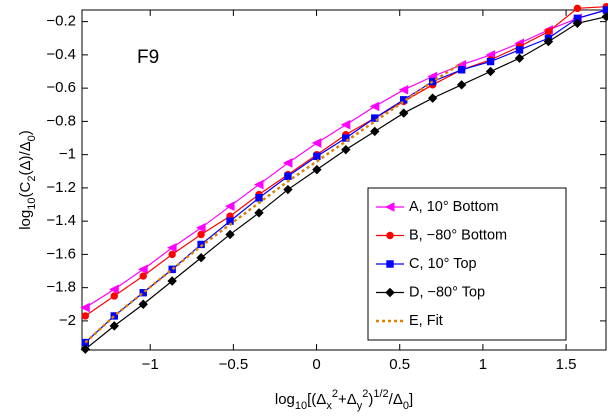 The height and width of the screenshot is (416, 608). What do you see at coordinates (316, 399) in the screenshot?
I see `x-axis-label-part: [(Δ` at bounding box center [316, 399].